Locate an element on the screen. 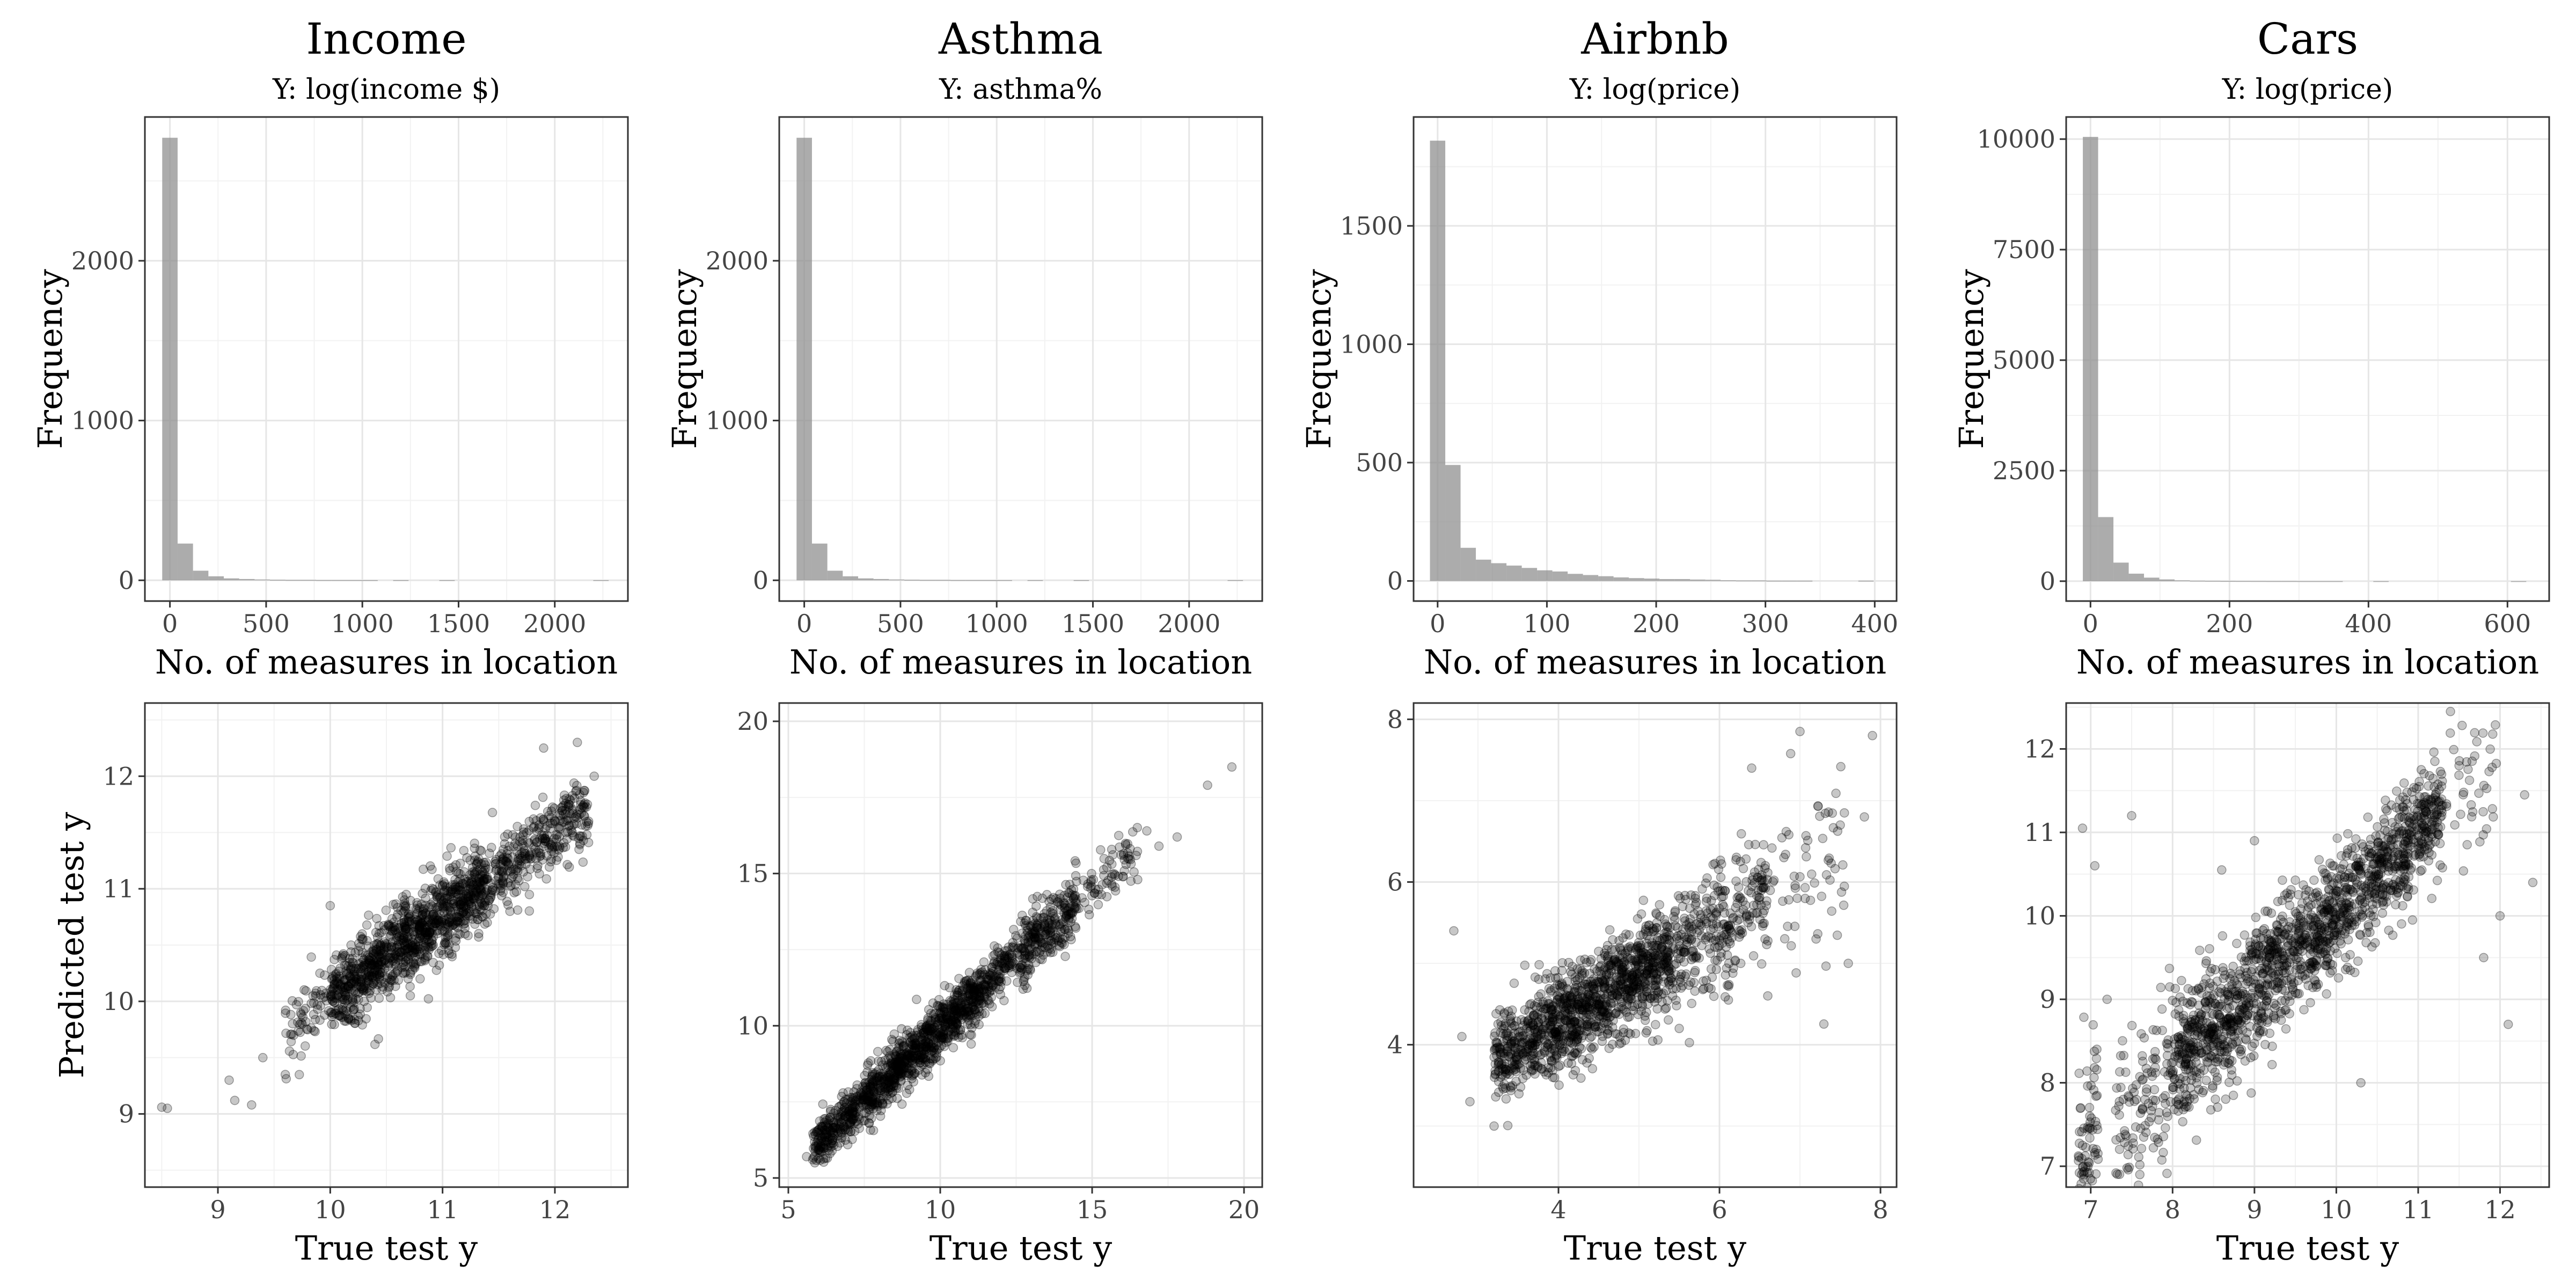 This screenshot has height=1288, width=2576. marks is located at coordinates (1019, 965).